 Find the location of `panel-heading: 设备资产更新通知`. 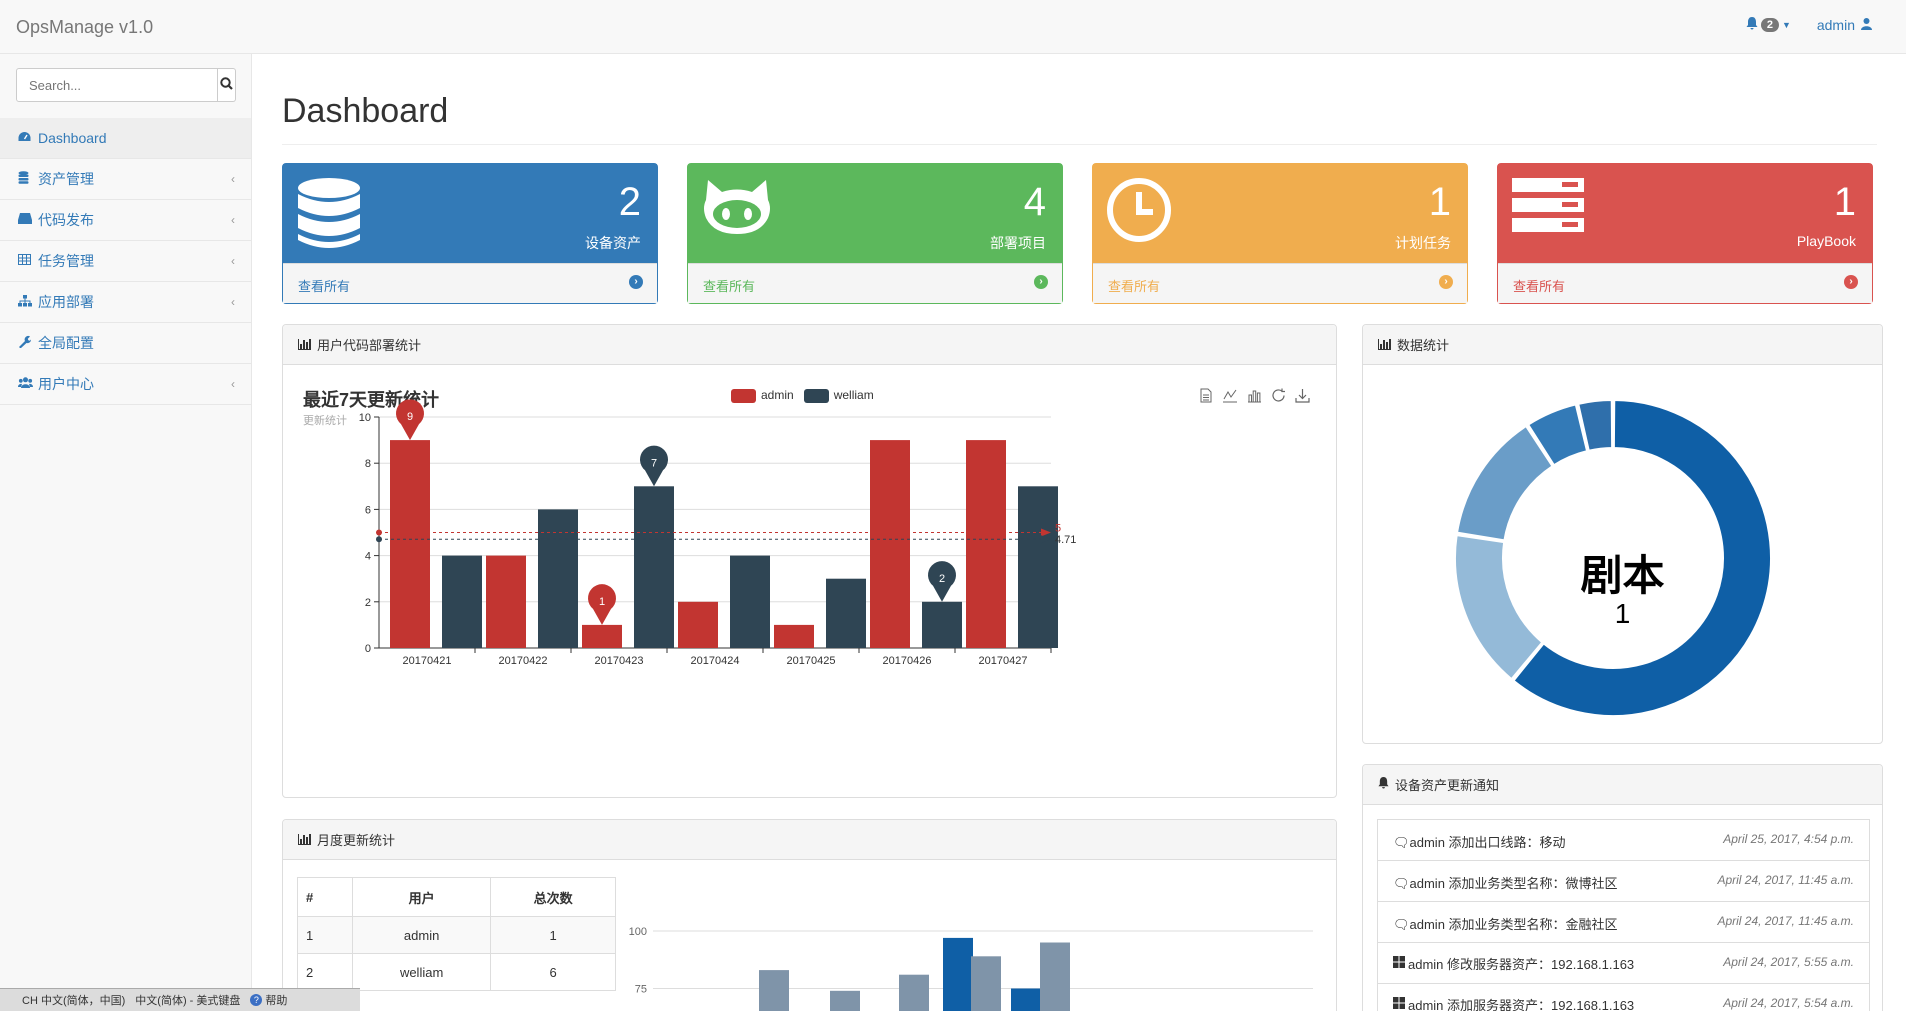

panel-heading: 设备资产更新通知 is located at coordinates (1622, 785).